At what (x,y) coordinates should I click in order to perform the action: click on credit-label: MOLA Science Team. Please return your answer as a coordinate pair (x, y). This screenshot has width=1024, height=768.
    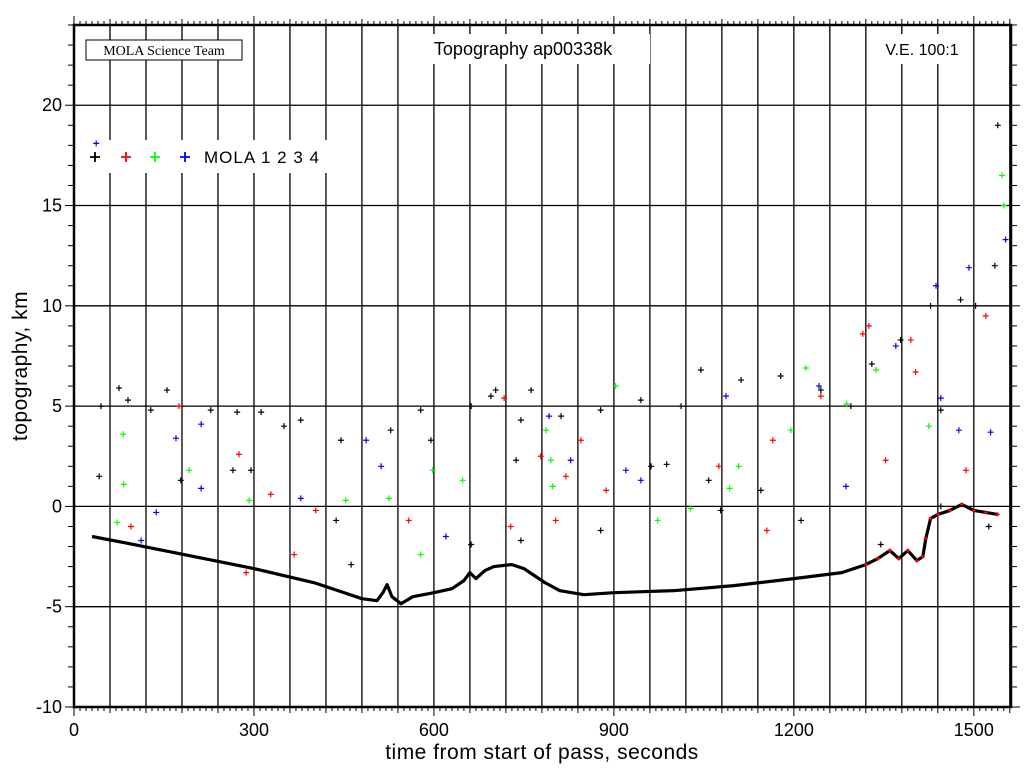
    Looking at the image, I should click on (164, 51).